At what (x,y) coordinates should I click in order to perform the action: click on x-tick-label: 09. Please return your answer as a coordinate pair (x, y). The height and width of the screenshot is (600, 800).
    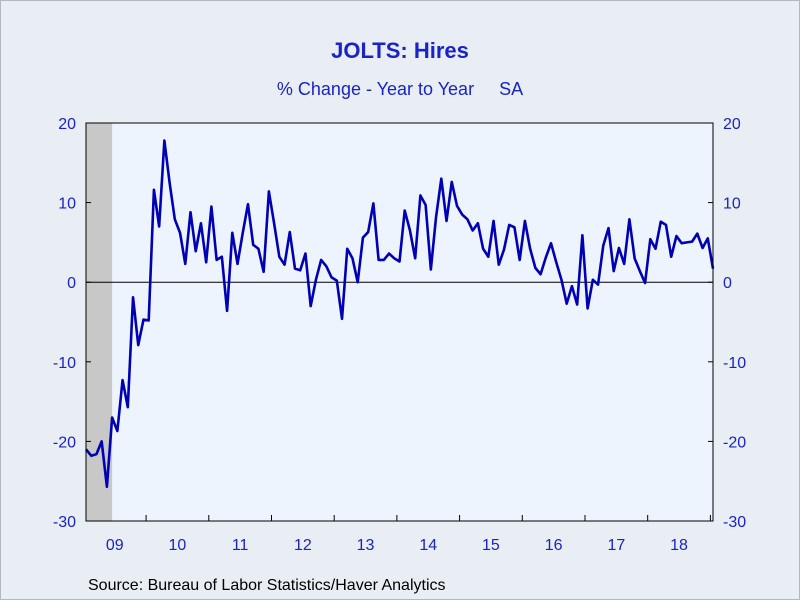
    Looking at the image, I should click on (115, 545).